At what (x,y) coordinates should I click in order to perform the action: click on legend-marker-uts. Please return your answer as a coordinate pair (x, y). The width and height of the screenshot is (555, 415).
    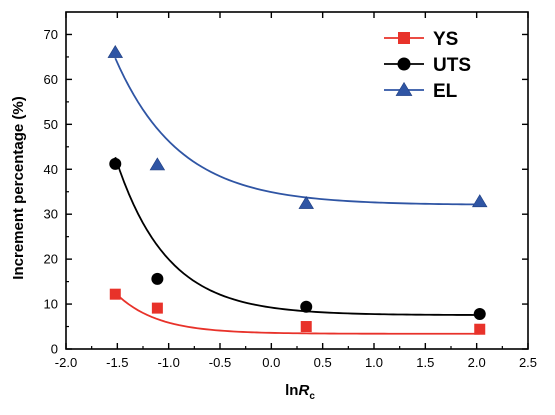
    Looking at the image, I should click on (404, 64).